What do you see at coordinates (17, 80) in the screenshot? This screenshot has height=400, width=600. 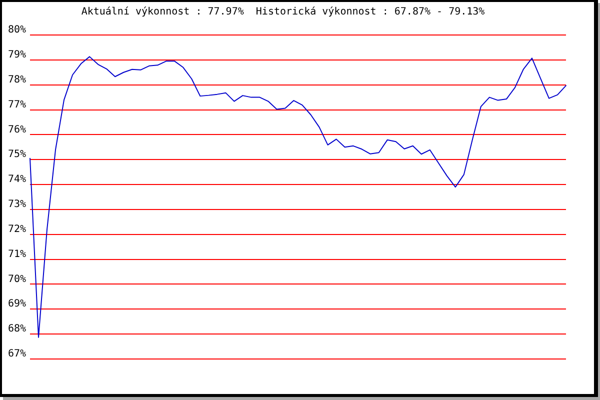 I see `y-tick-label: 78%` at bounding box center [17, 80].